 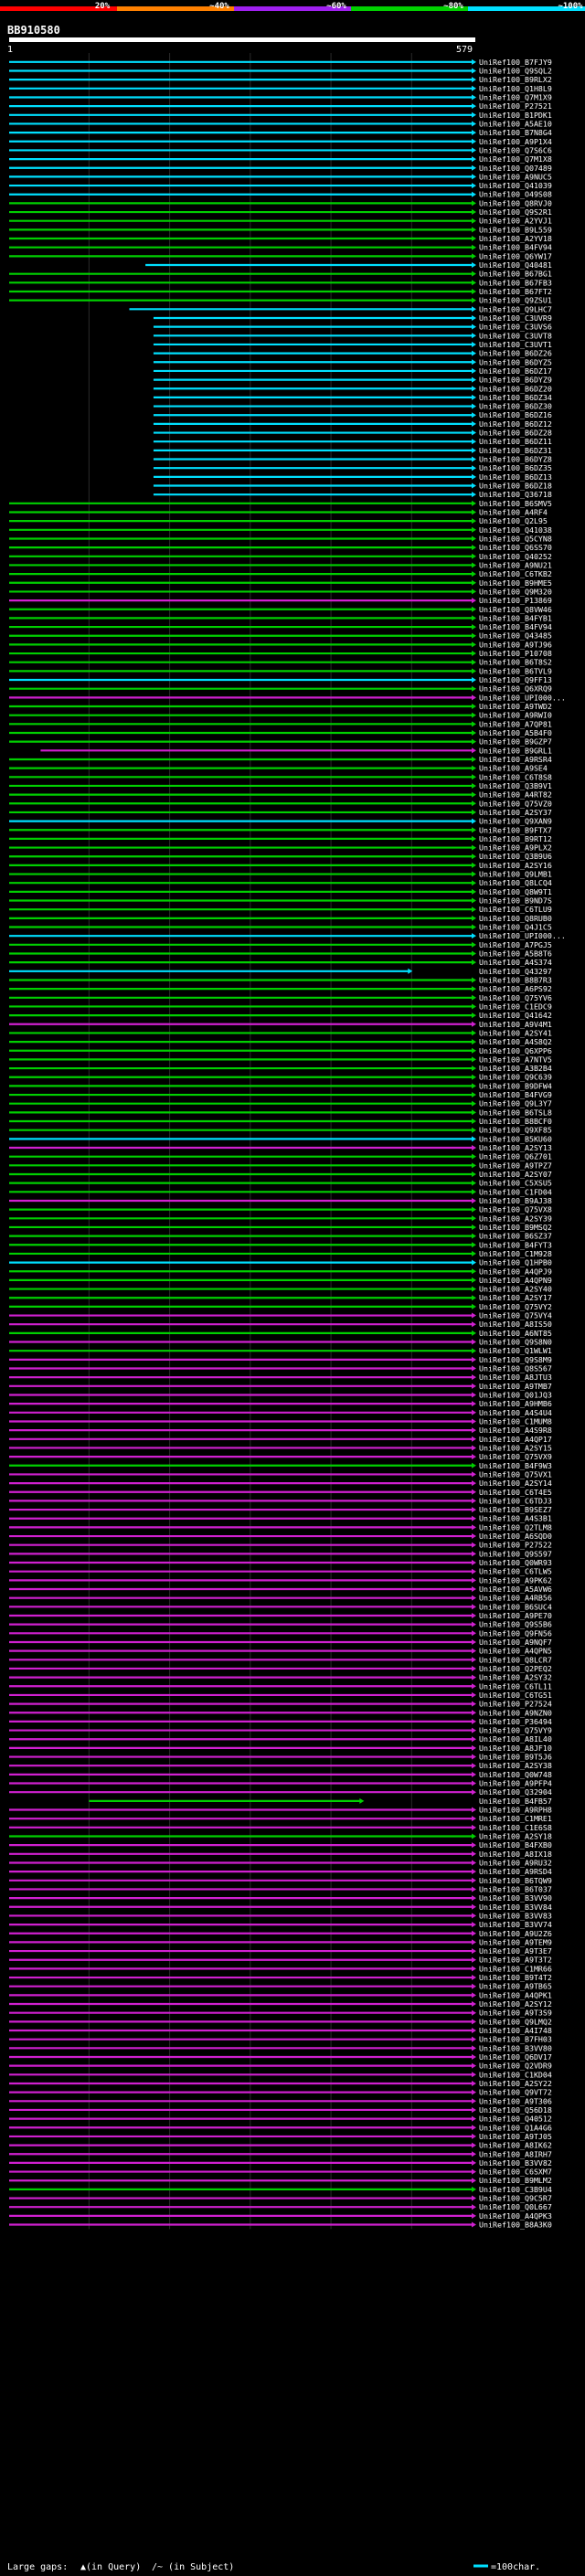 What do you see at coordinates (281, 2047) in the screenshot?
I see `hit-row: UniRef100_B3VV80` at bounding box center [281, 2047].